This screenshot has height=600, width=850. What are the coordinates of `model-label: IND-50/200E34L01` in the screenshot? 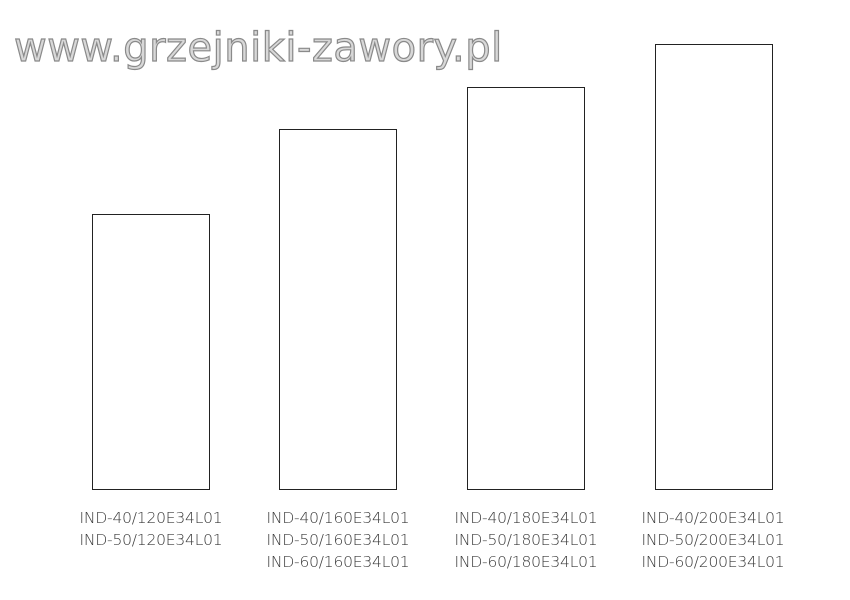 It's located at (713, 540).